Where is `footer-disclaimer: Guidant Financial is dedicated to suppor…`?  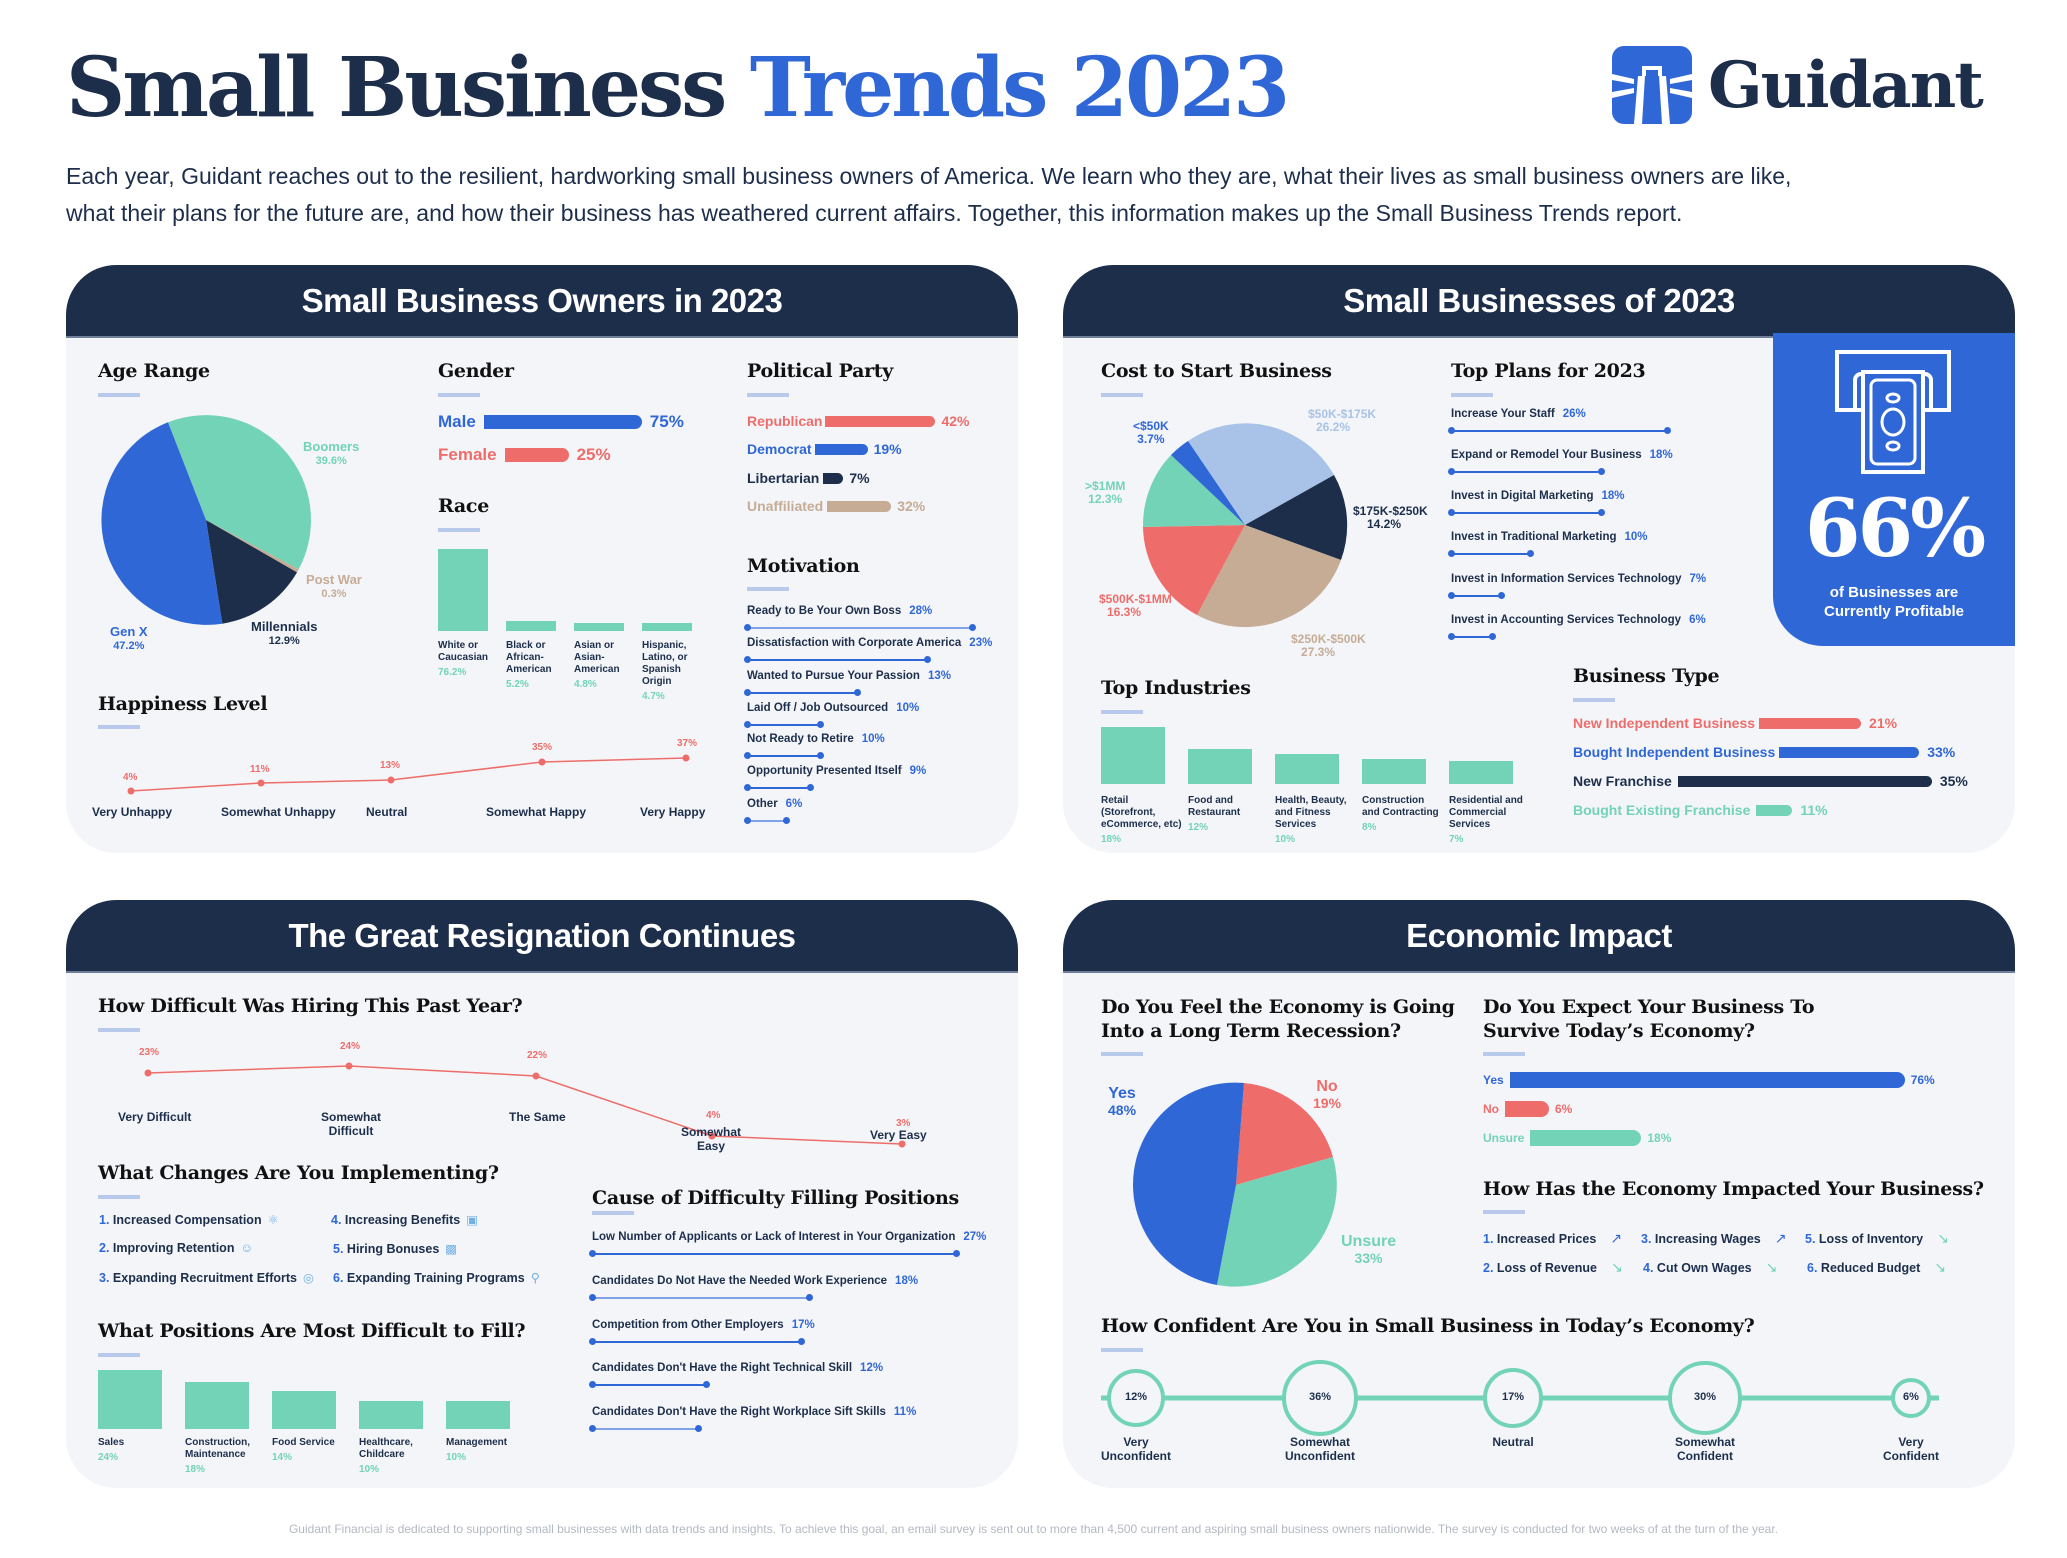
footer-disclaimer: Guidant Financial is dedicated to suppor… is located at coordinates (1033, 1529).